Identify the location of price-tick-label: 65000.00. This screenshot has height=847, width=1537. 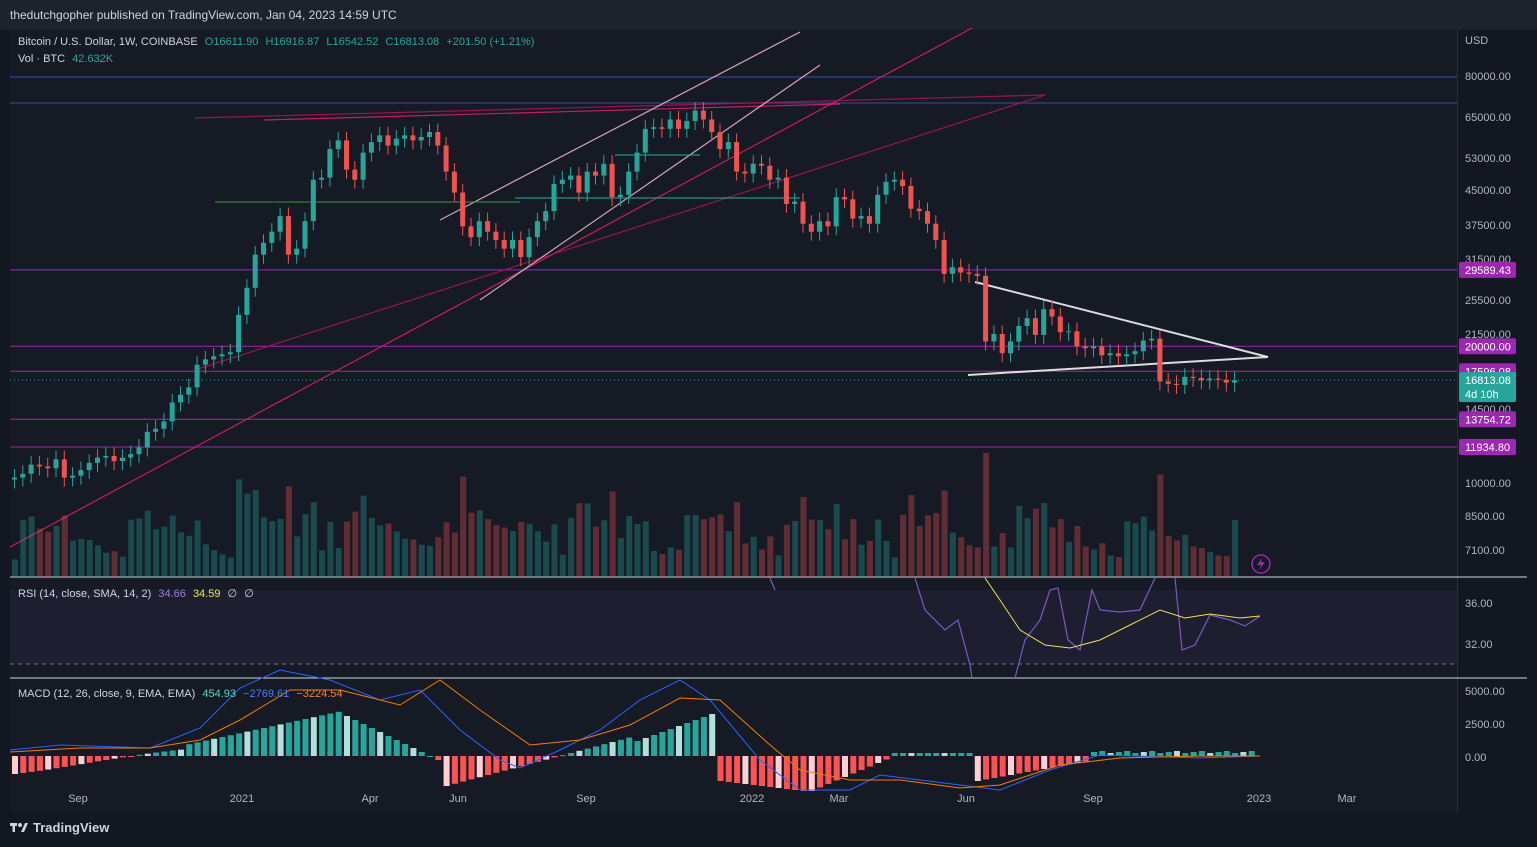
(1488, 118).